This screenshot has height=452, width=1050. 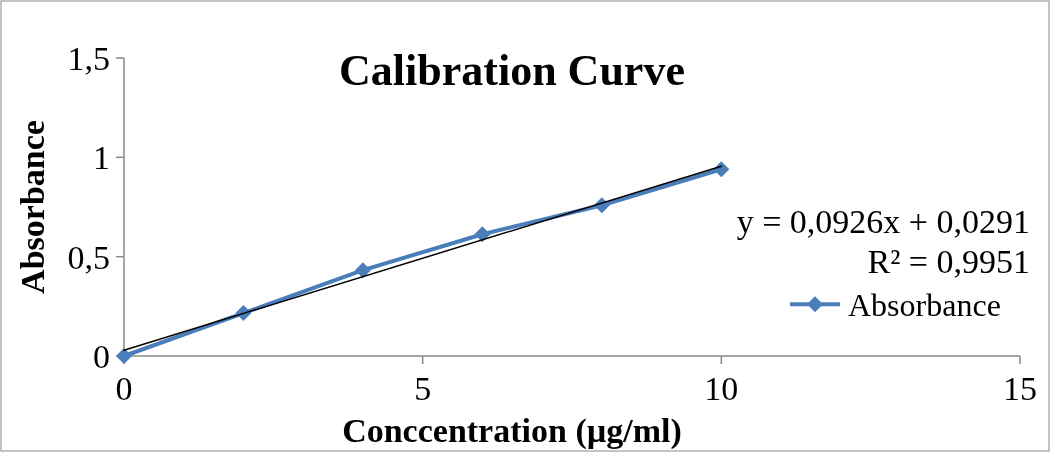 What do you see at coordinates (721, 388) in the screenshot?
I see `x-tick-label: 10` at bounding box center [721, 388].